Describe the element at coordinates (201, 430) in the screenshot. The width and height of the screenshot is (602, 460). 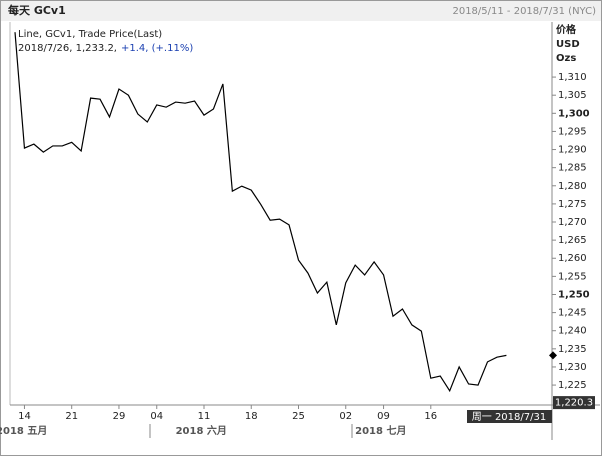
I see `month-label: 2018 六月` at that location.